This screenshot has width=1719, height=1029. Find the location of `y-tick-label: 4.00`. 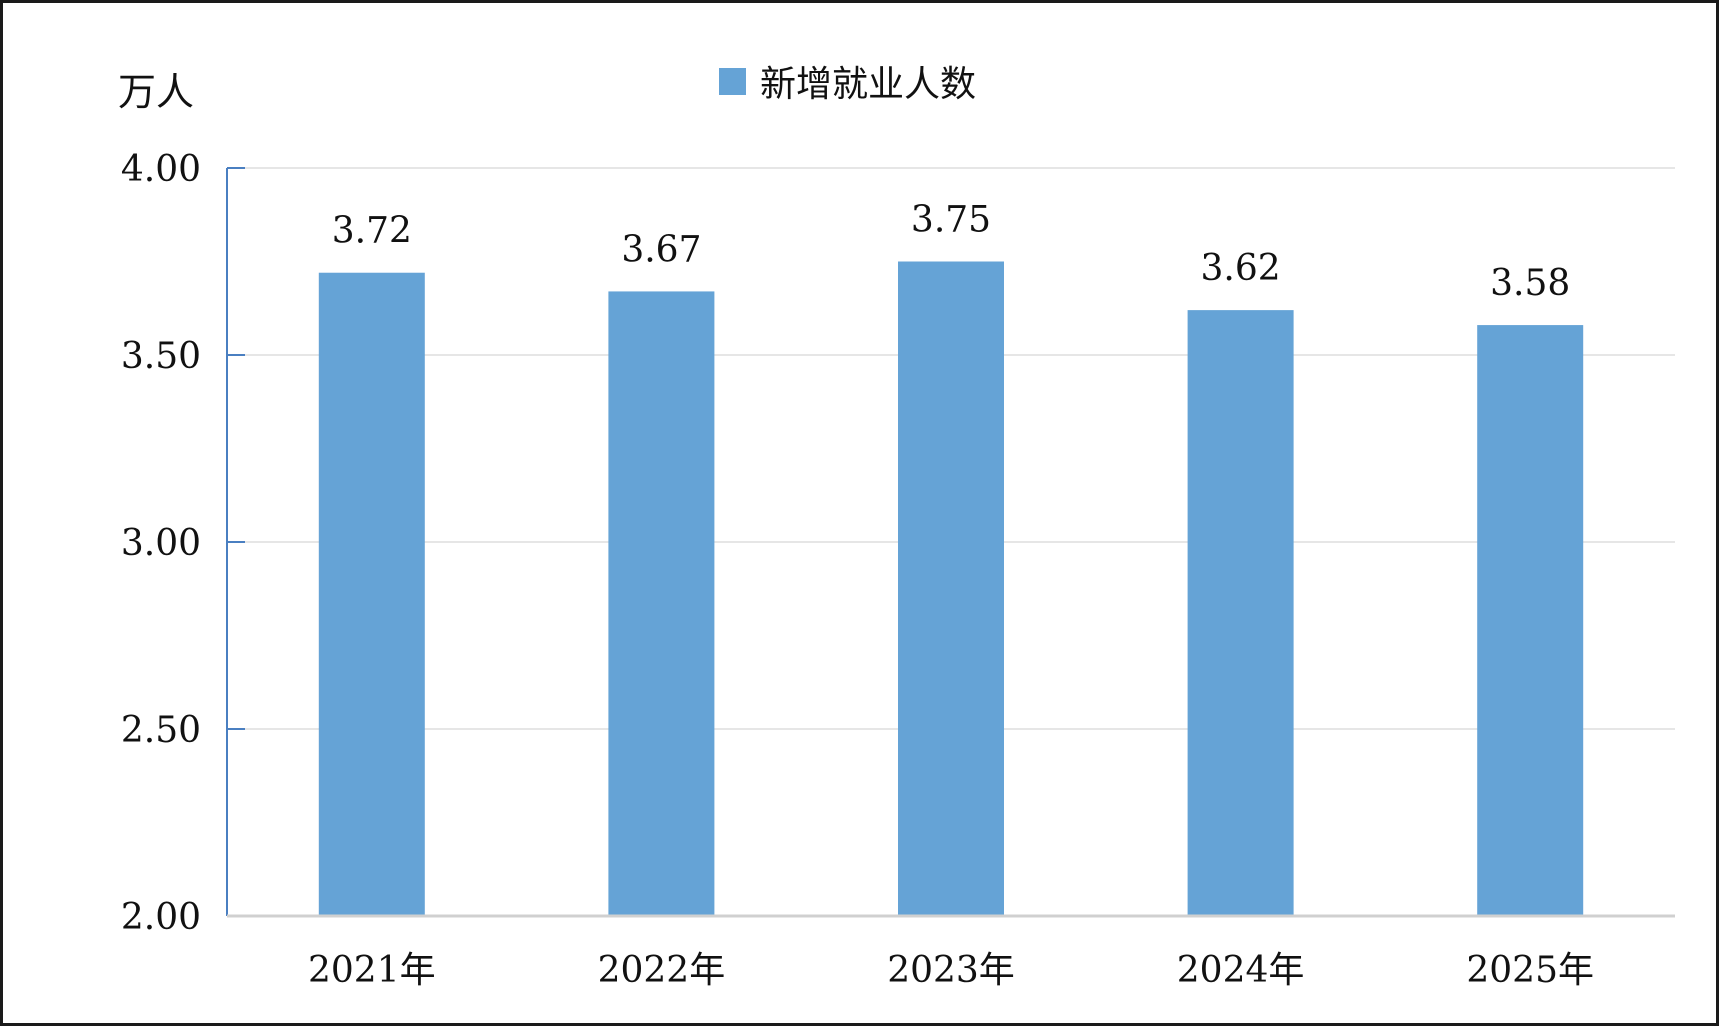

y-tick-label: 4.00 is located at coordinates (161, 169).